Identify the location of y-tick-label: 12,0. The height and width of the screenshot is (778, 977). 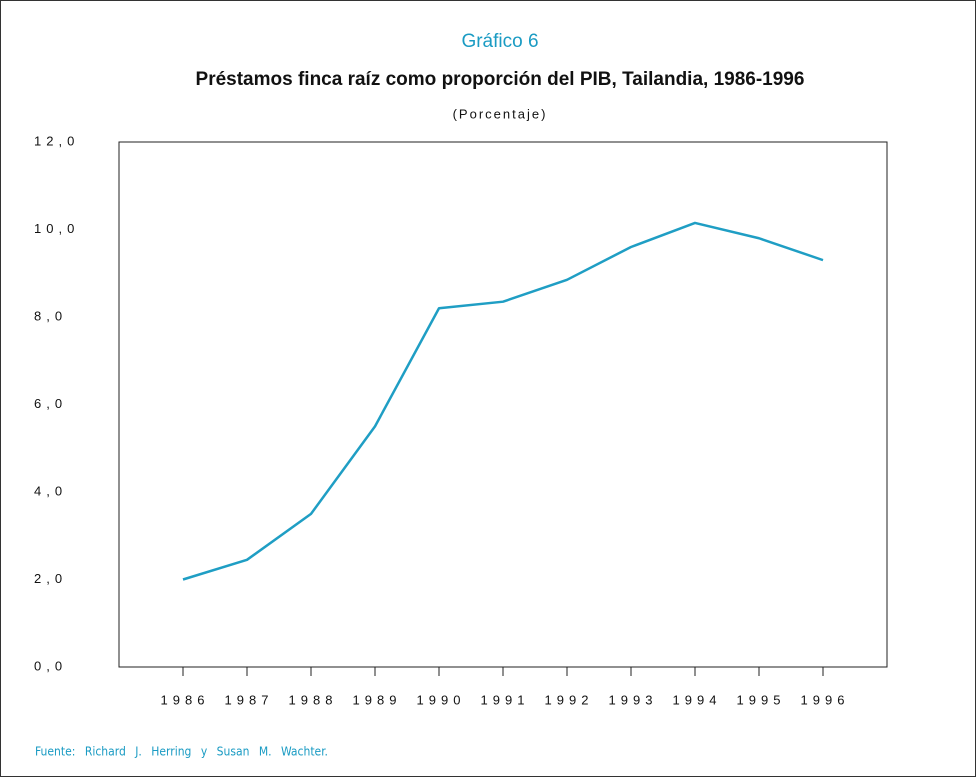
(56, 140).